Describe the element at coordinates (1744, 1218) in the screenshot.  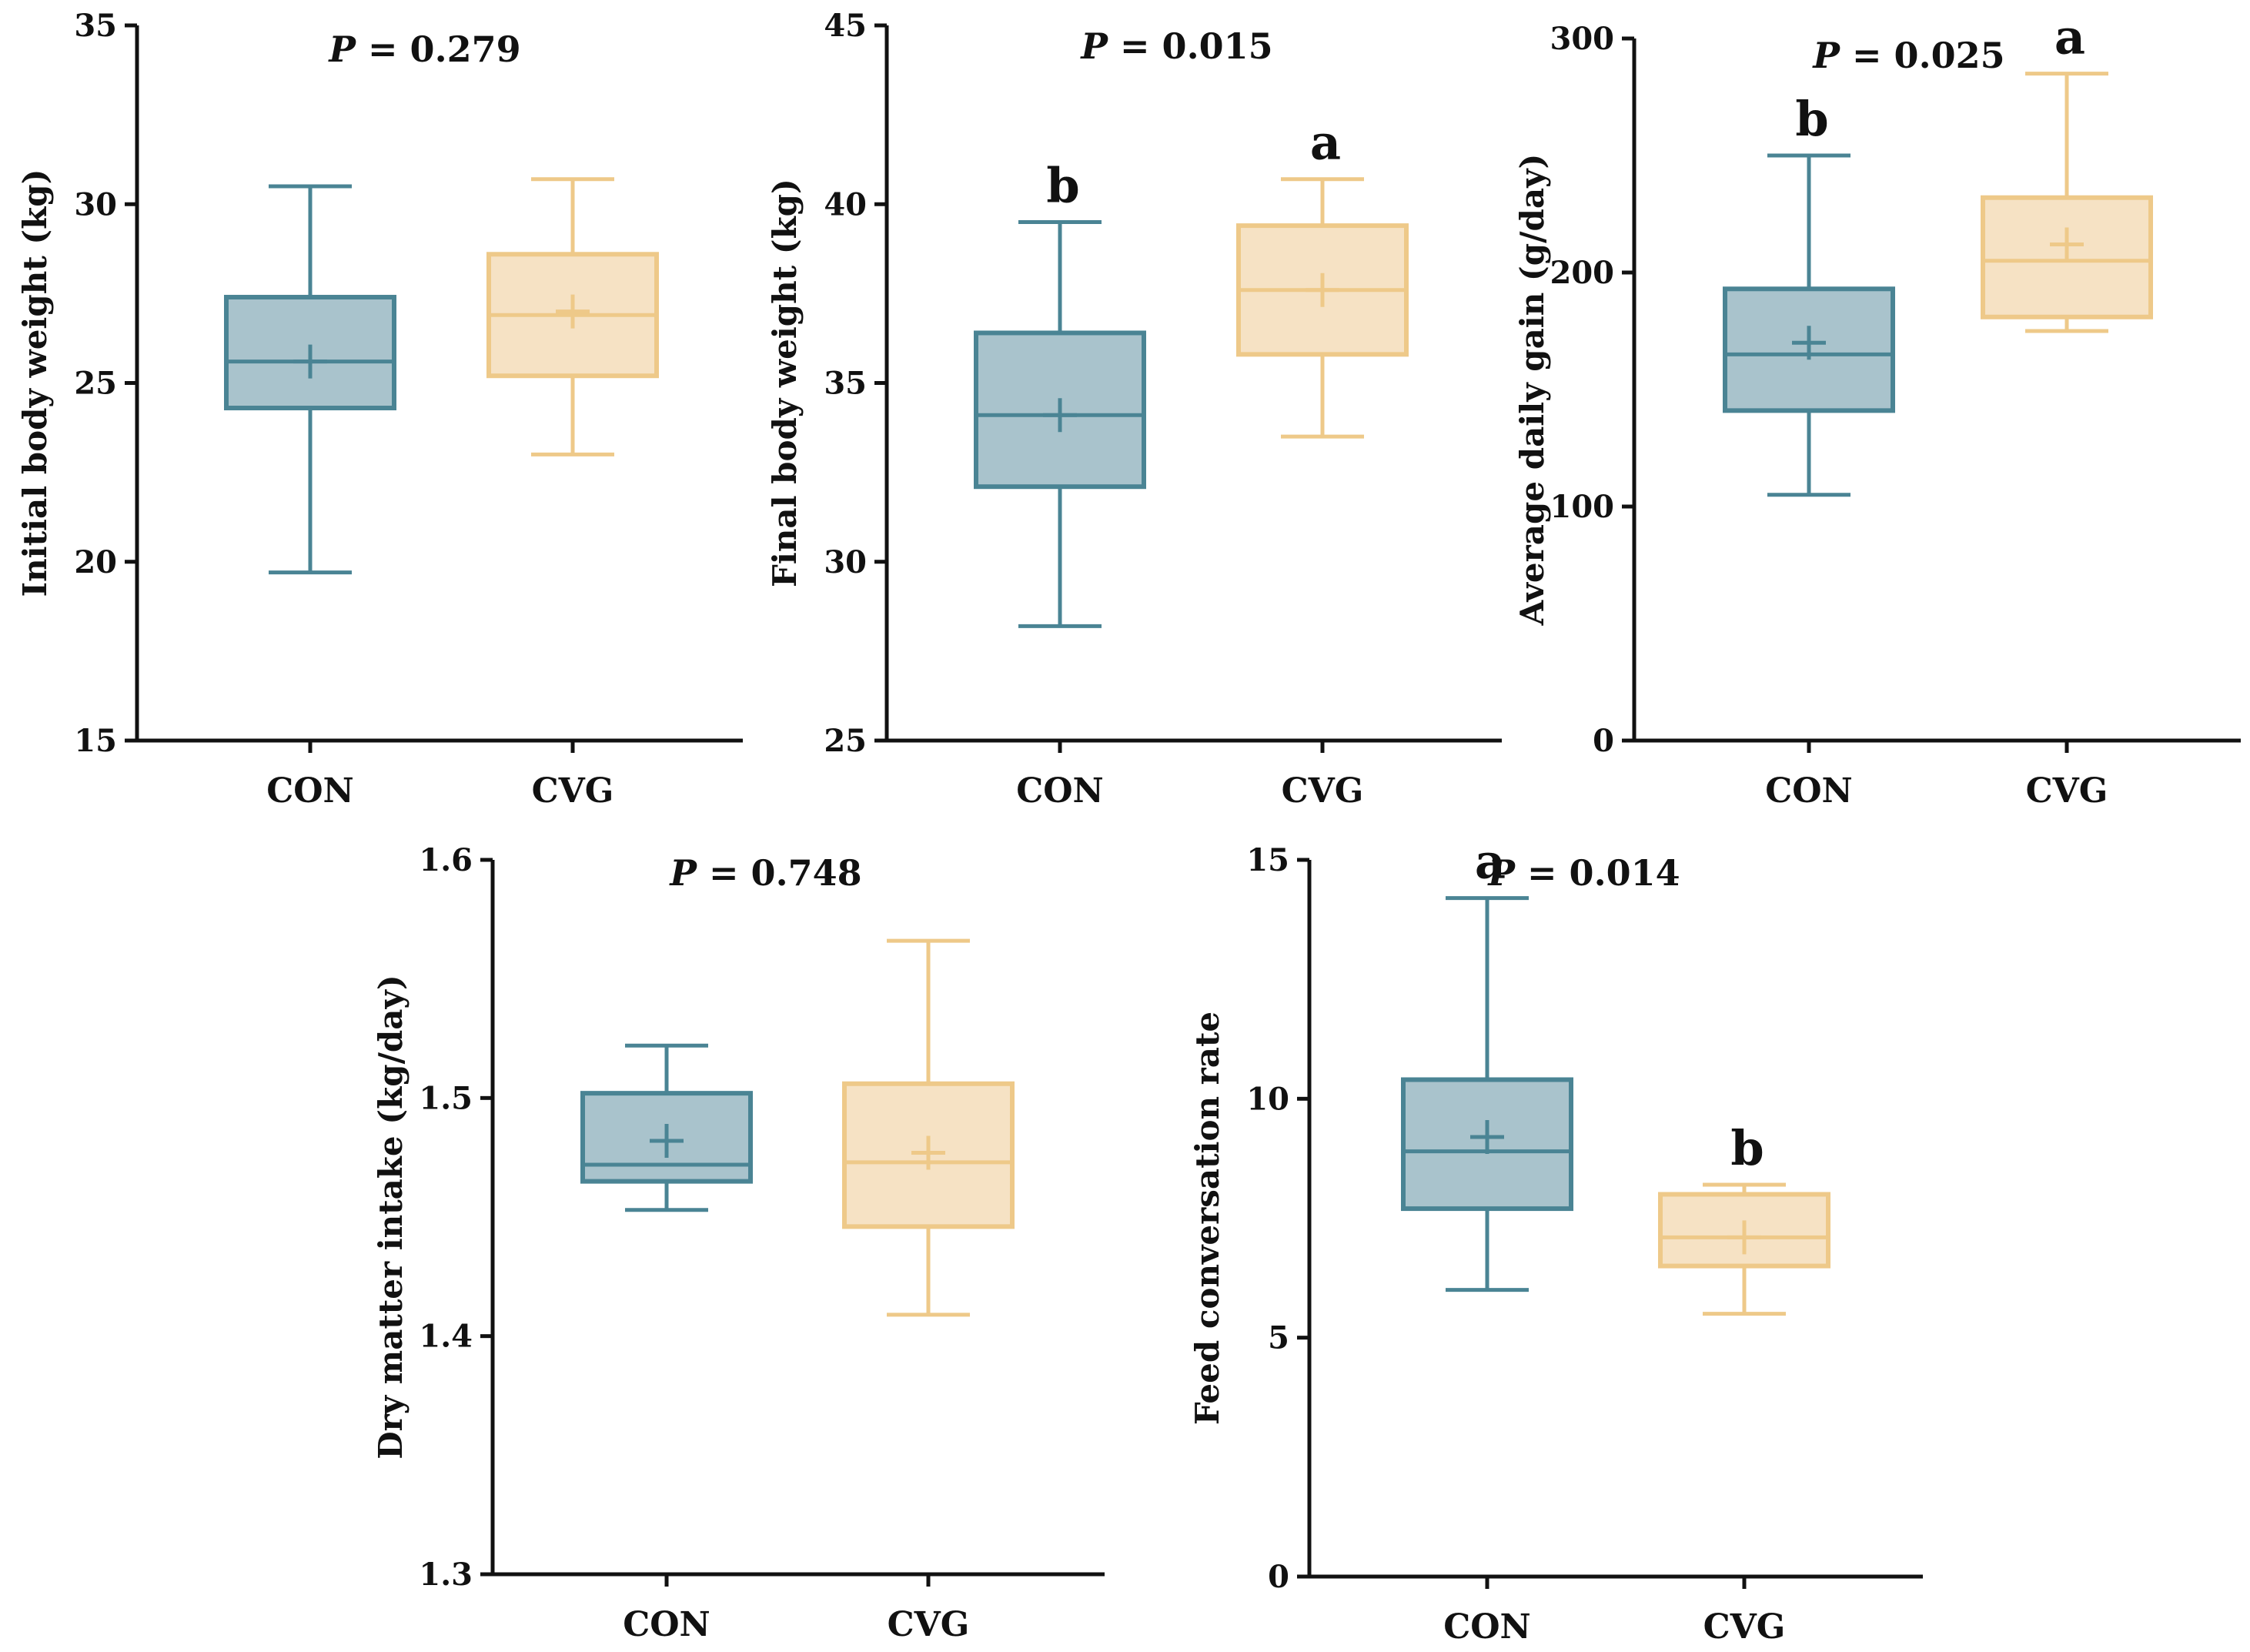
I see `box-cvg: b` at that location.